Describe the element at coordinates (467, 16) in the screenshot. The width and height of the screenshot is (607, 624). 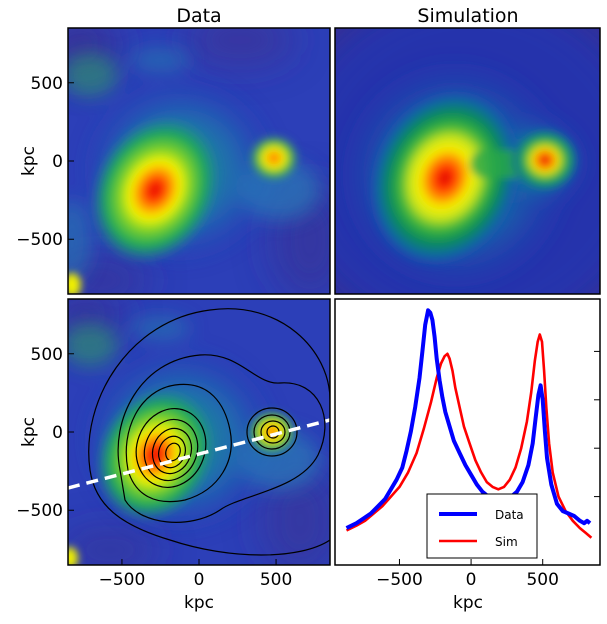
I see `title-simulation: Simulation` at that location.